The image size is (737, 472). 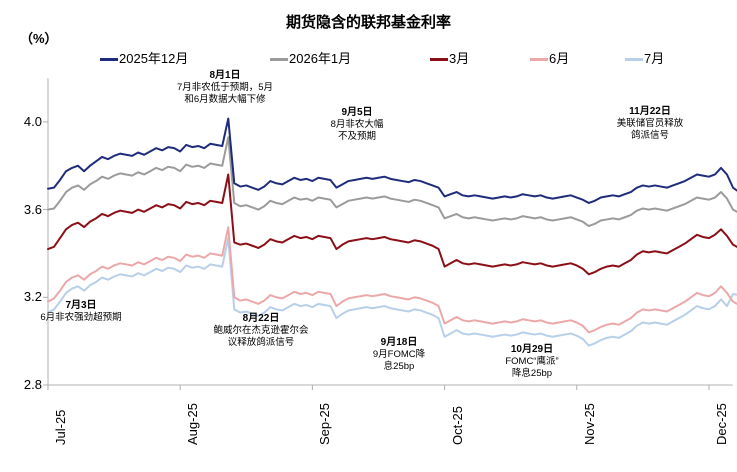 What do you see at coordinates (357, 112) in the screenshot?
I see `annotation-date: 9月5日` at bounding box center [357, 112].